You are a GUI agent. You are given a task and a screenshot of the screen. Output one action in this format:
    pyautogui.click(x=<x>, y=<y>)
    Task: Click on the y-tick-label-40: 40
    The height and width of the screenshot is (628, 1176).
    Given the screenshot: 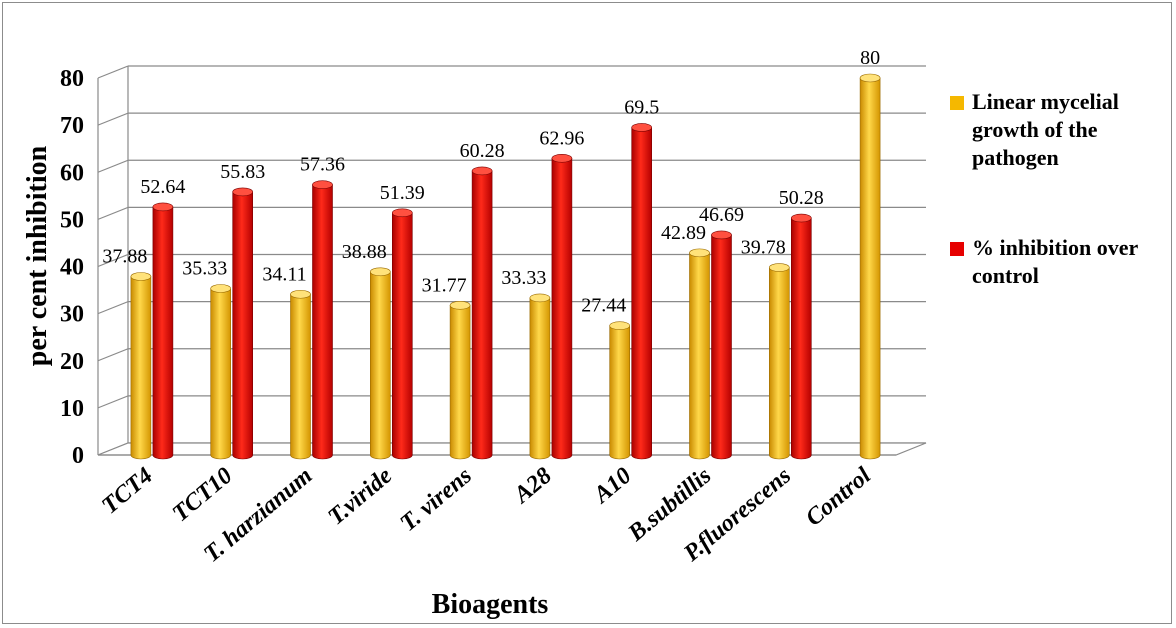 What is the action you would take?
    pyautogui.click(x=72, y=268)
    